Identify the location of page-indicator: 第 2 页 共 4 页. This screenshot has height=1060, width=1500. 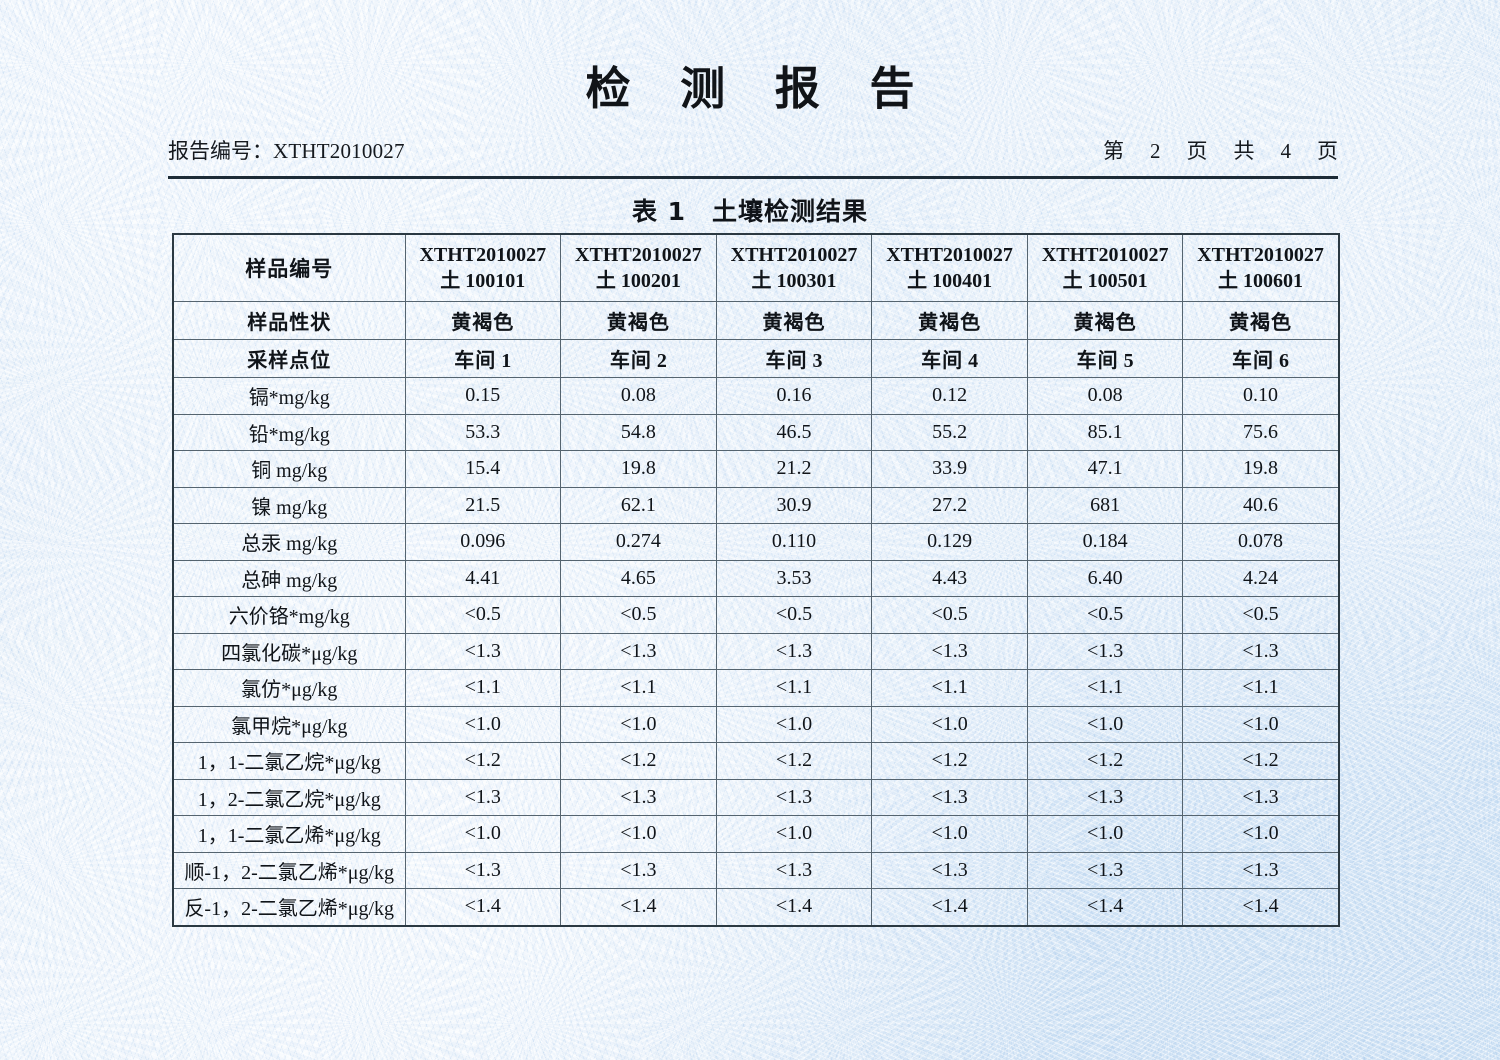
(1214, 150).